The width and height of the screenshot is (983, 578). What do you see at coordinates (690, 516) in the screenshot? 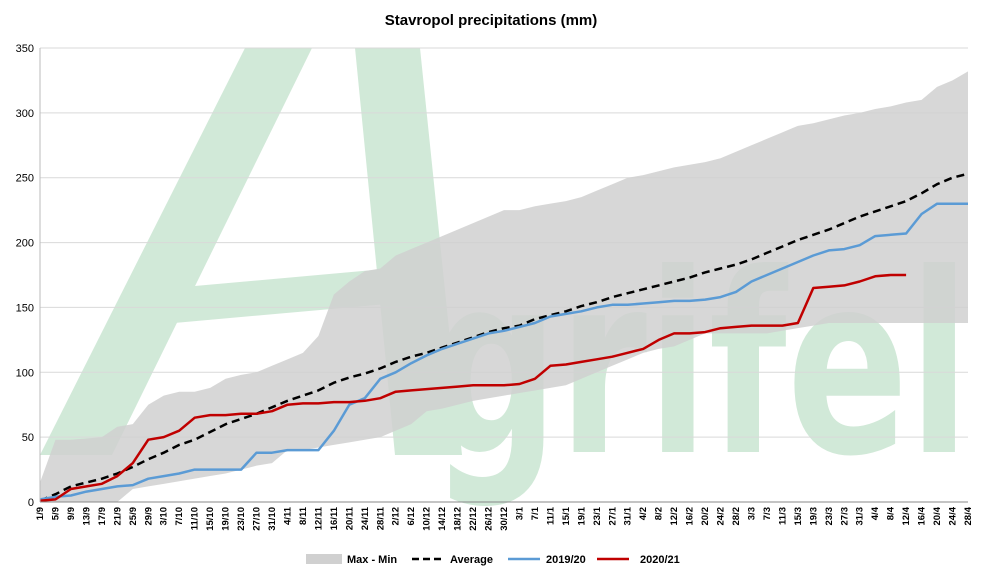
I see `x-tick-label: 16/2` at bounding box center [690, 516].